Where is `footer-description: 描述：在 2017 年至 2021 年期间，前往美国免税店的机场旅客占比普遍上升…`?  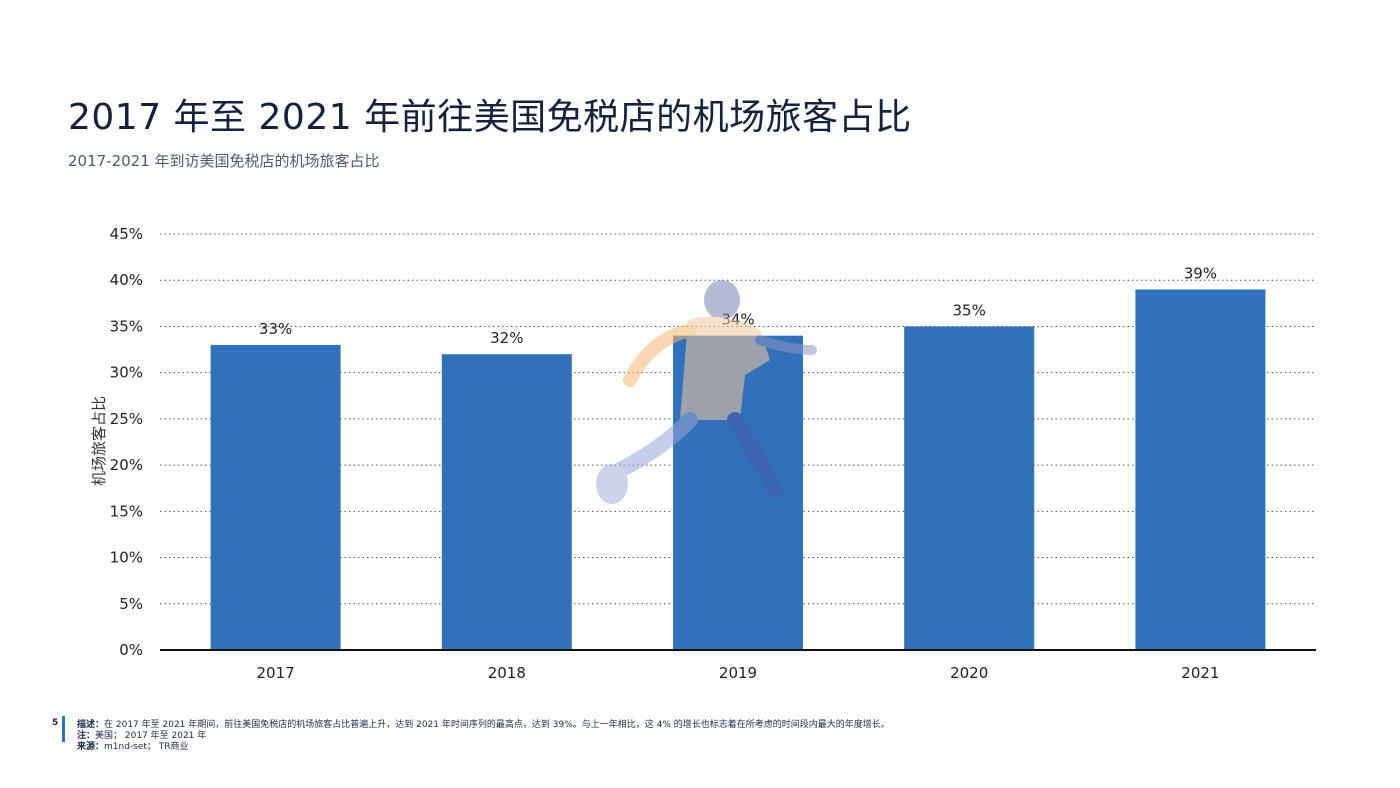 footer-description: 描述：在 2017 年至 2021 年期间，前往美国免税店的机场旅客占比普遍上升… is located at coordinates (483, 725).